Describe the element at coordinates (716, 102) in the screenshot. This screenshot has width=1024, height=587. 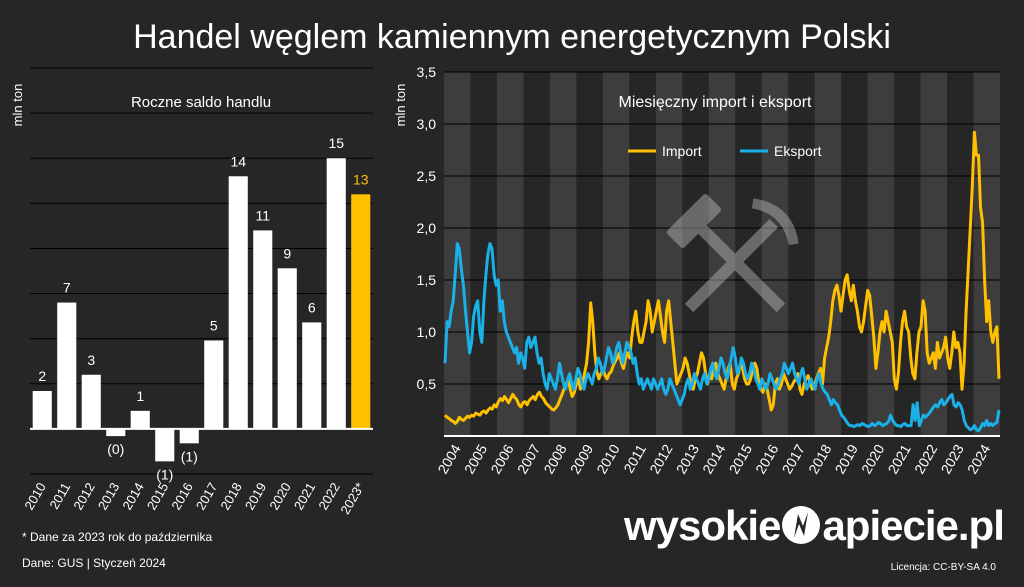
I see `chart-title: Miesięczny import i eksport` at that location.